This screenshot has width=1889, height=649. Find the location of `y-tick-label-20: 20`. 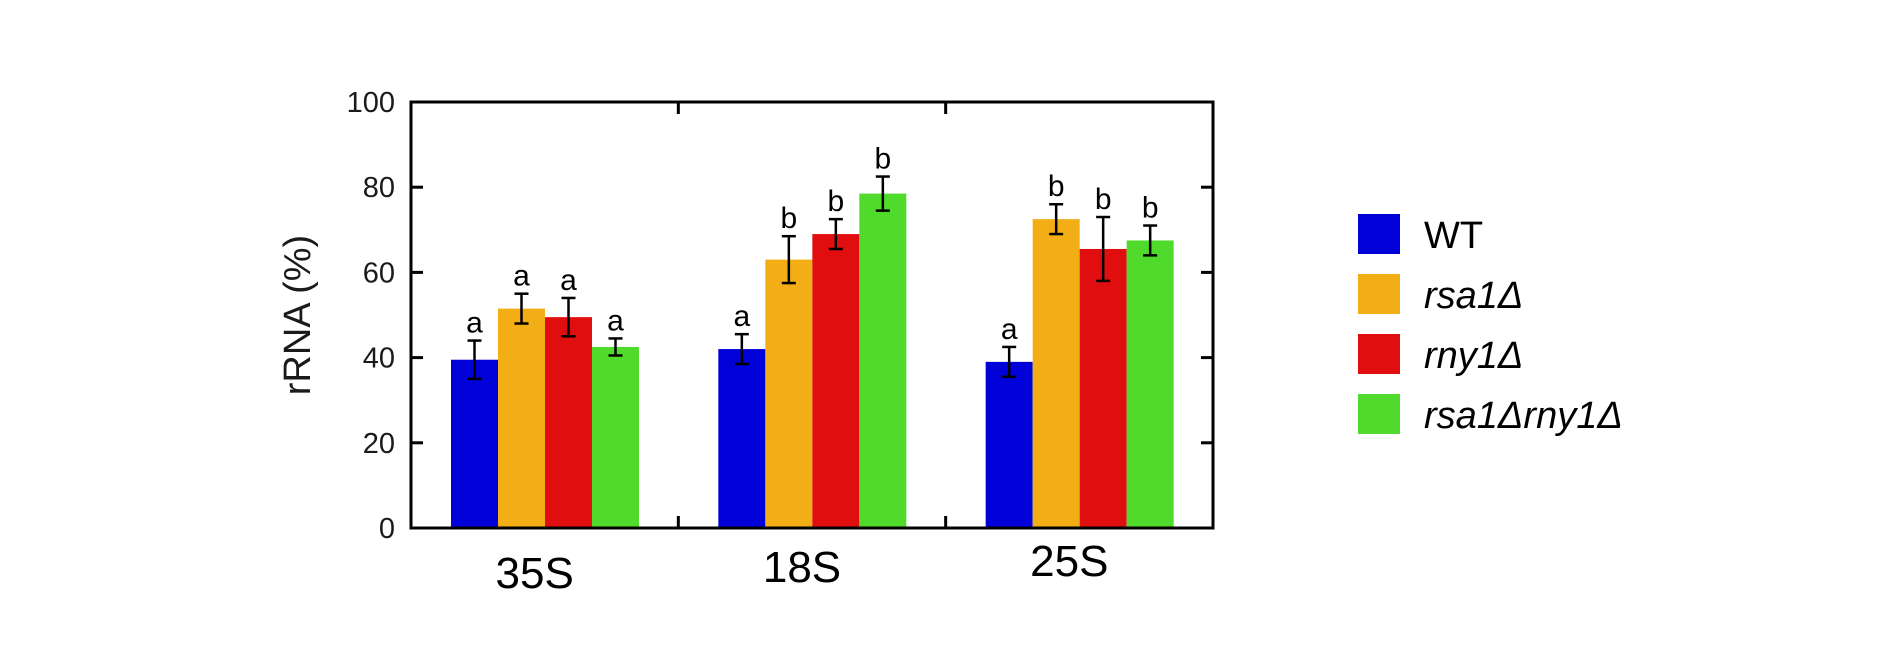

y-tick-label-20: 20 is located at coordinates (379, 444).